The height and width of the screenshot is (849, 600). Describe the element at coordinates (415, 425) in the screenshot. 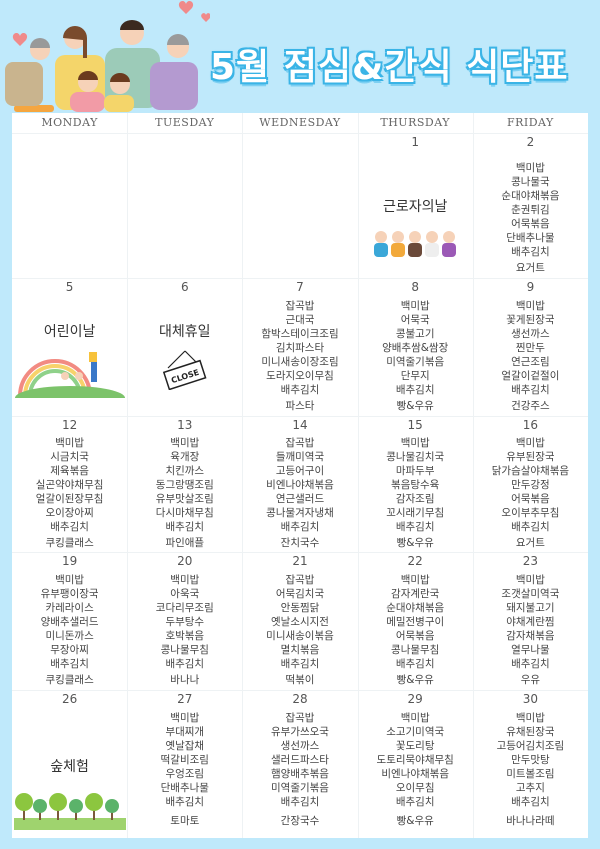

I see `date-number: 15` at that location.